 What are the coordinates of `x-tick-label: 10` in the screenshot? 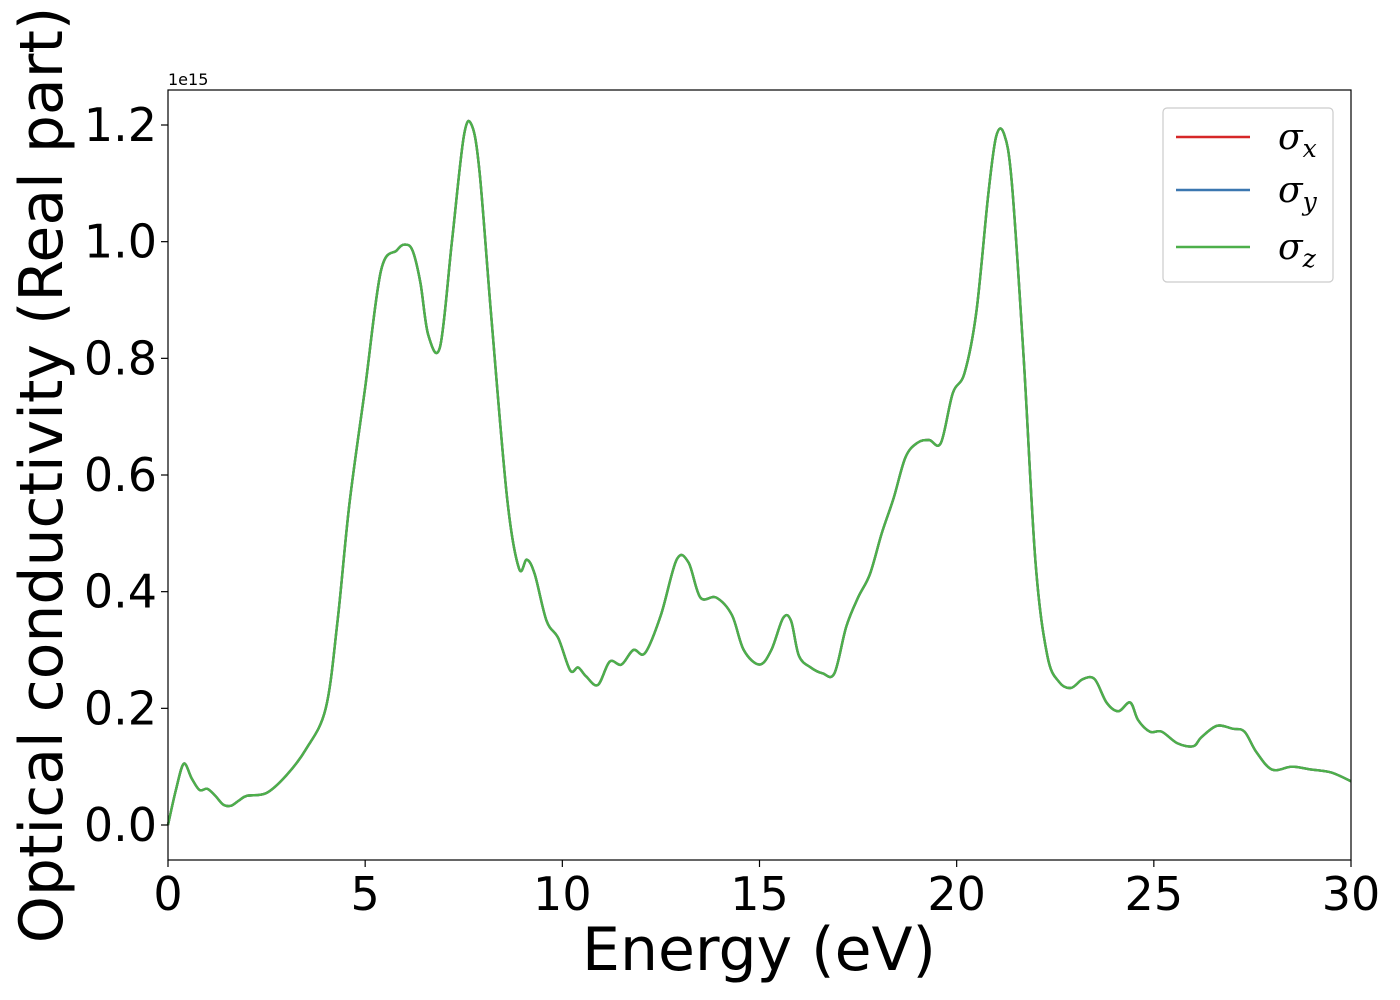 It's located at (562, 894).